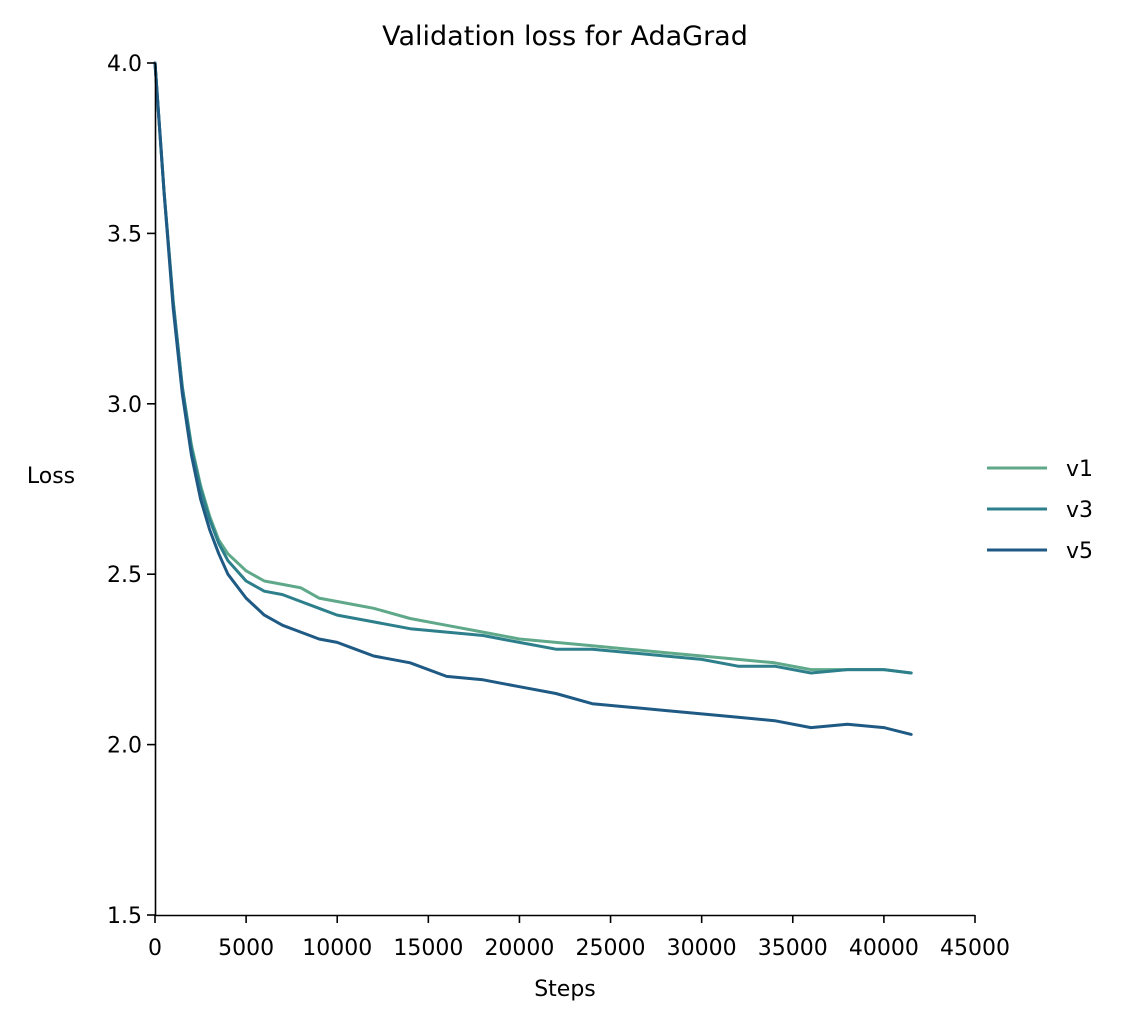 The height and width of the screenshot is (1023, 1125). I want to click on y-tick-label: 1.5, so click(124, 916).